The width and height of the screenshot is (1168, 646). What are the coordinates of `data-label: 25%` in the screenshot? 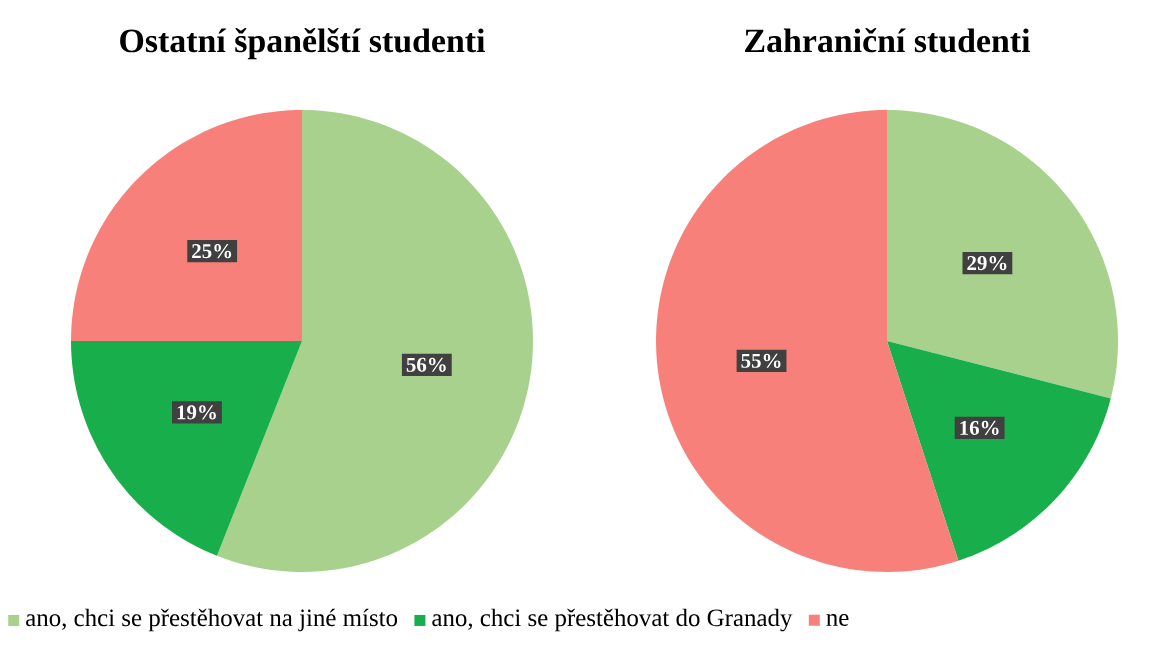 It's located at (212, 251).